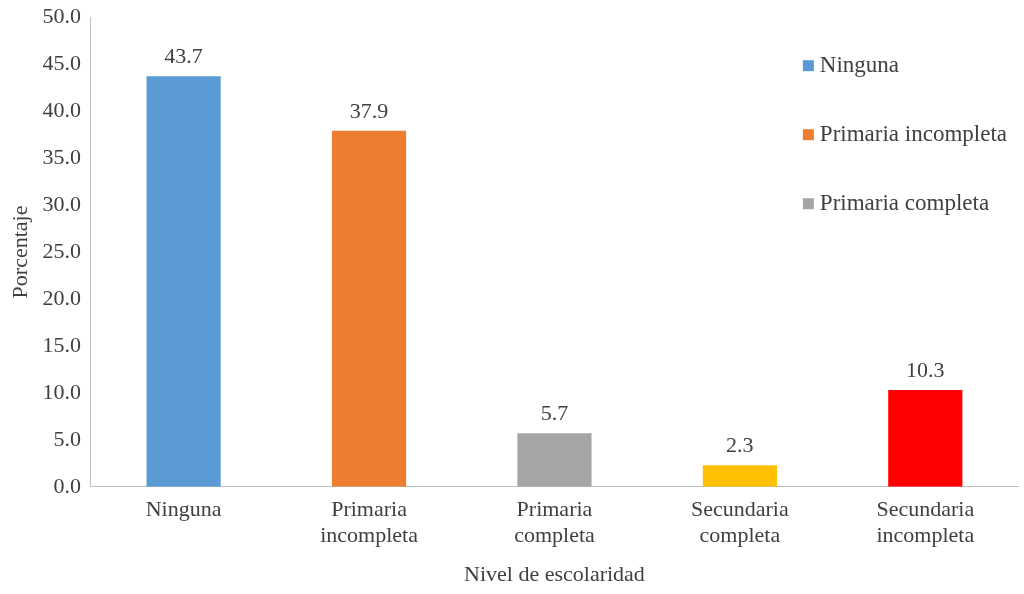  Describe the element at coordinates (61, 203) in the screenshot. I see `y-tick-label: 30.0` at that location.